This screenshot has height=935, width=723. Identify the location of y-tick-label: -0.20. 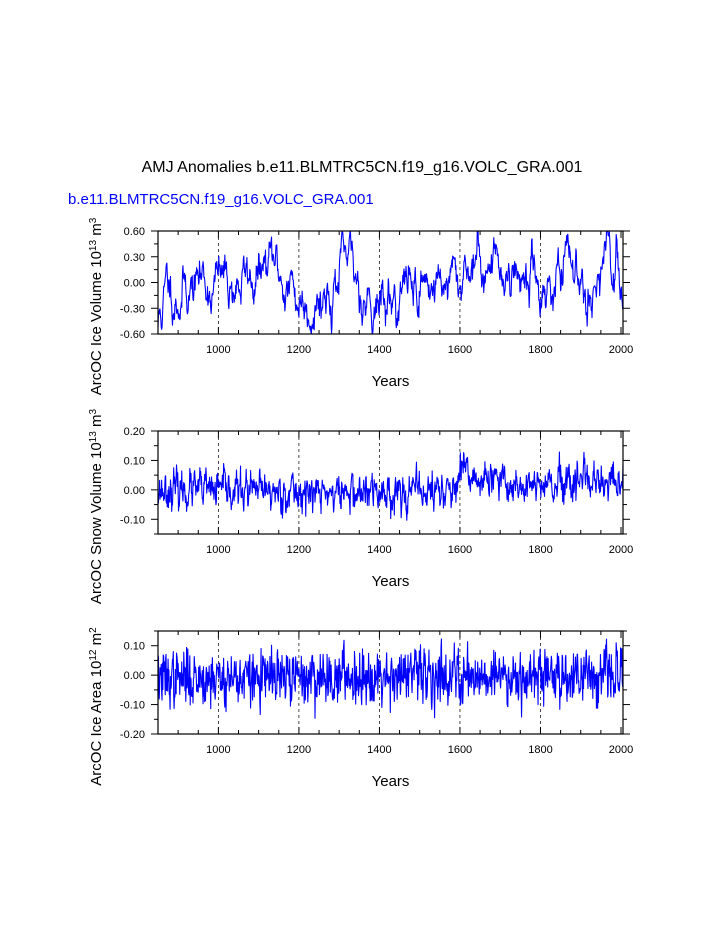
(132, 735).